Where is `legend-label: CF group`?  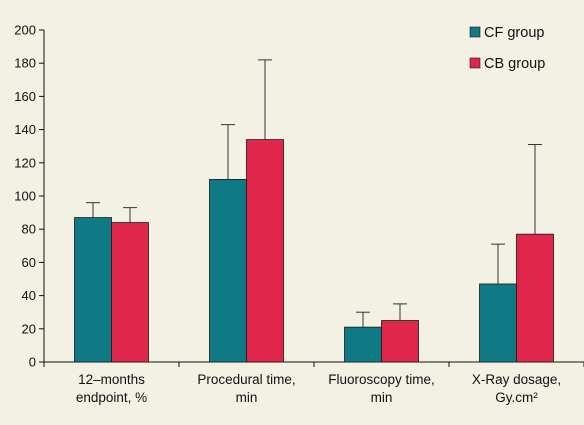
legend-label: CF group is located at coordinates (514, 33).